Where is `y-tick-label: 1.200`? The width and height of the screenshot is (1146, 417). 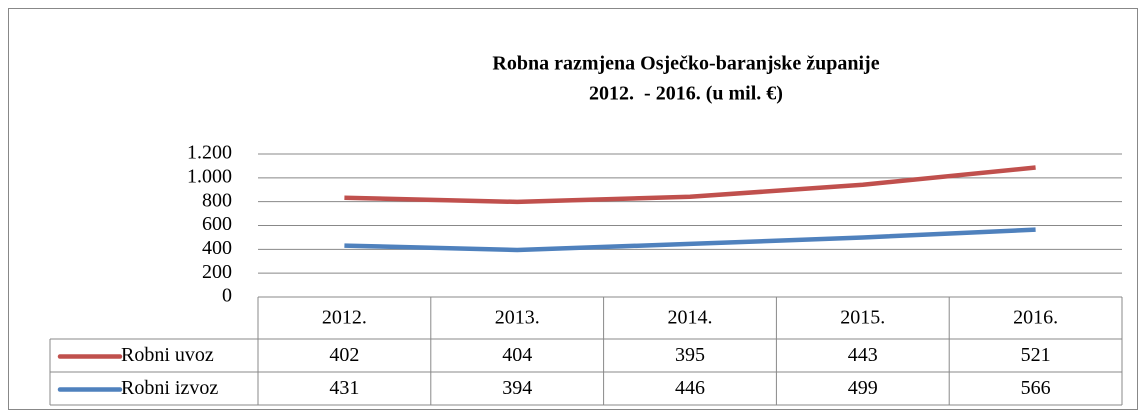
y-tick-label: 1.200 is located at coordinates (209, 153).